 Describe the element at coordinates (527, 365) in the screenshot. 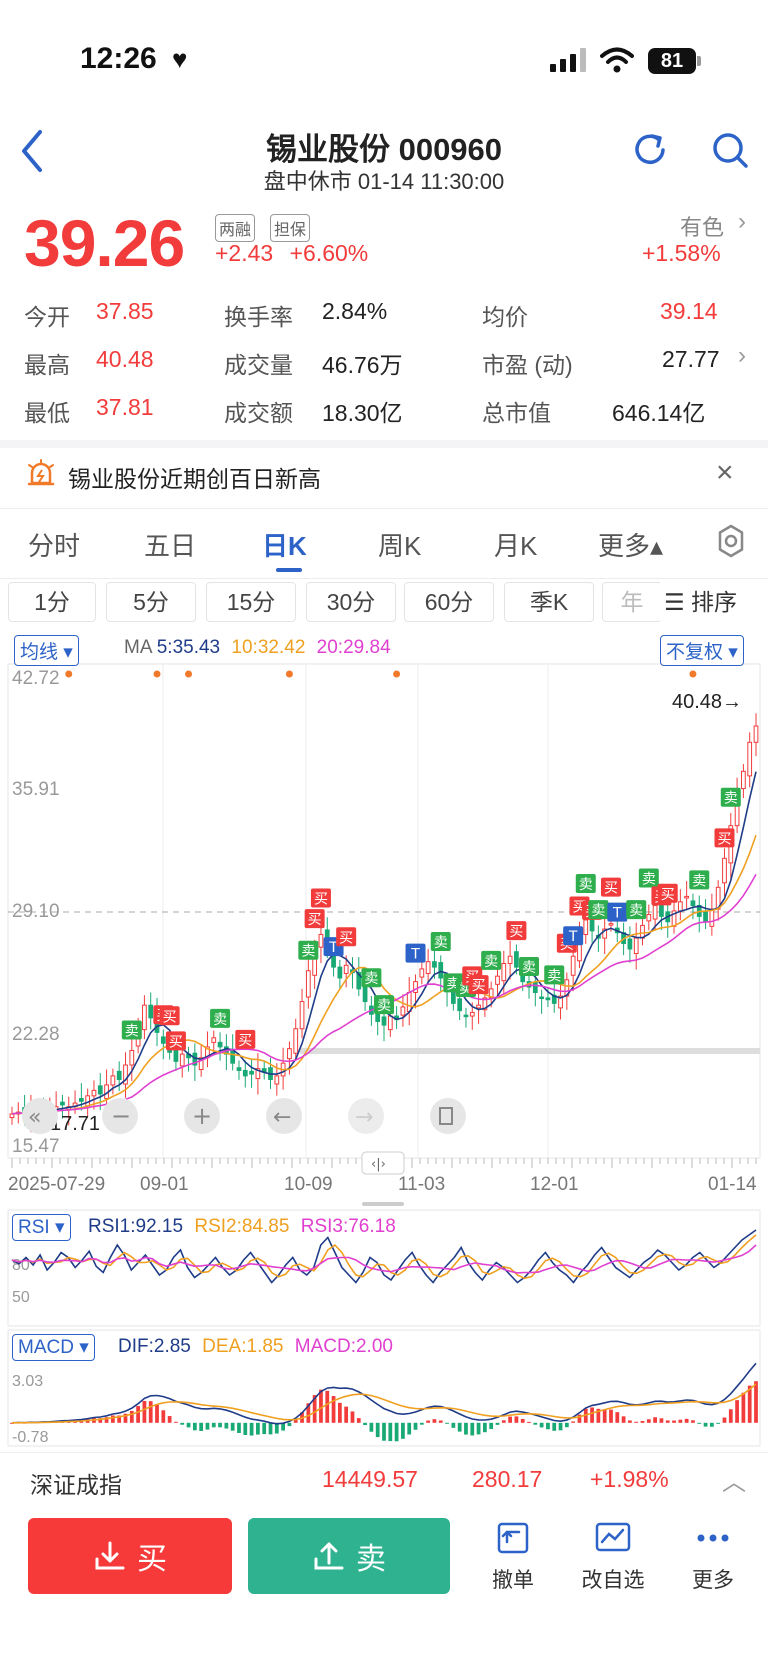

I see `stat-label: 市盈 (动)` at that location.